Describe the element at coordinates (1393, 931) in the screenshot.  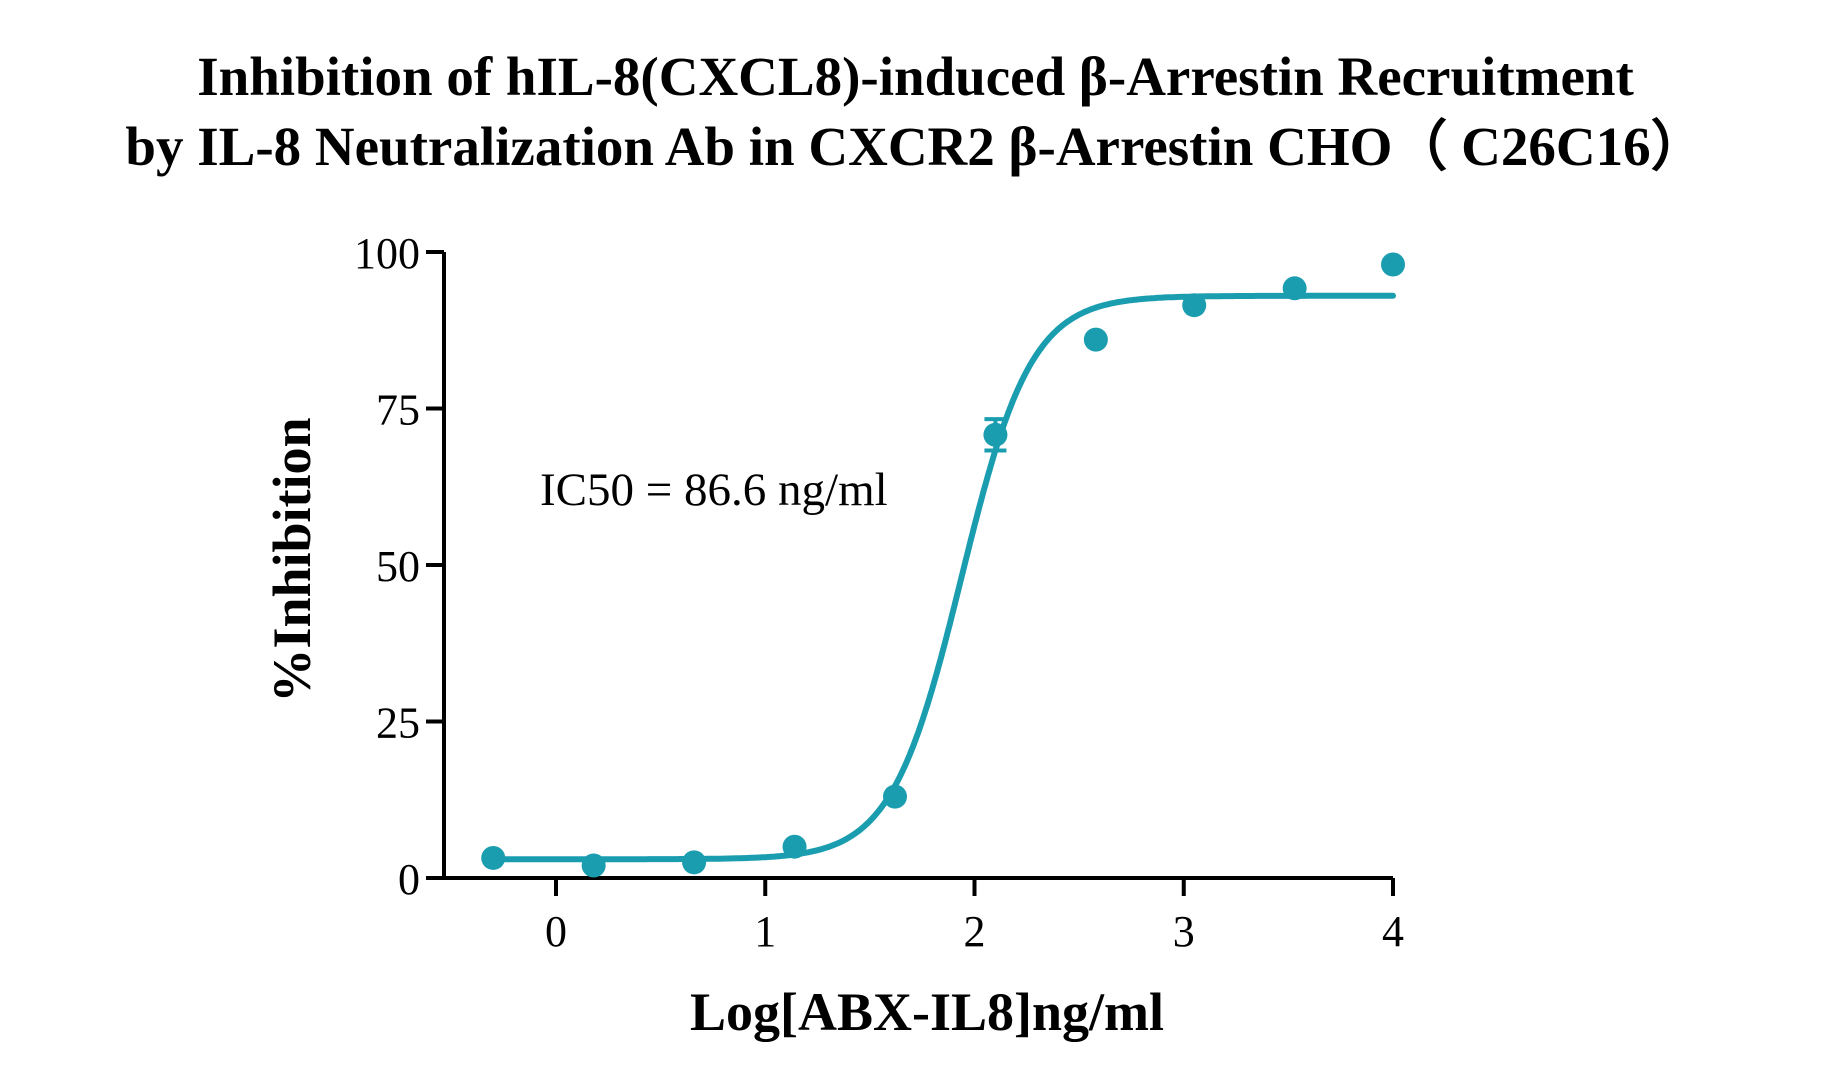
I see `x-tick-label: 4` at that location.